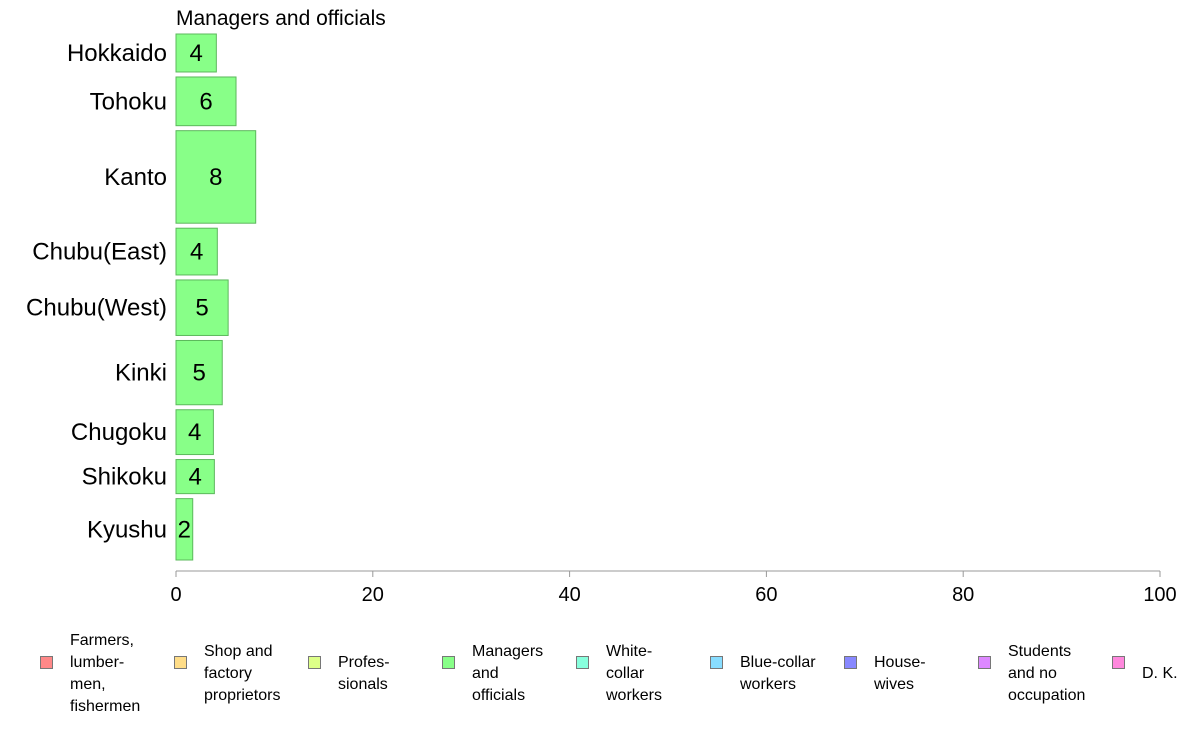 This screenshot has height=736, width=1188. I want to click on chart-title: Managers and officials, so click(281, 18).